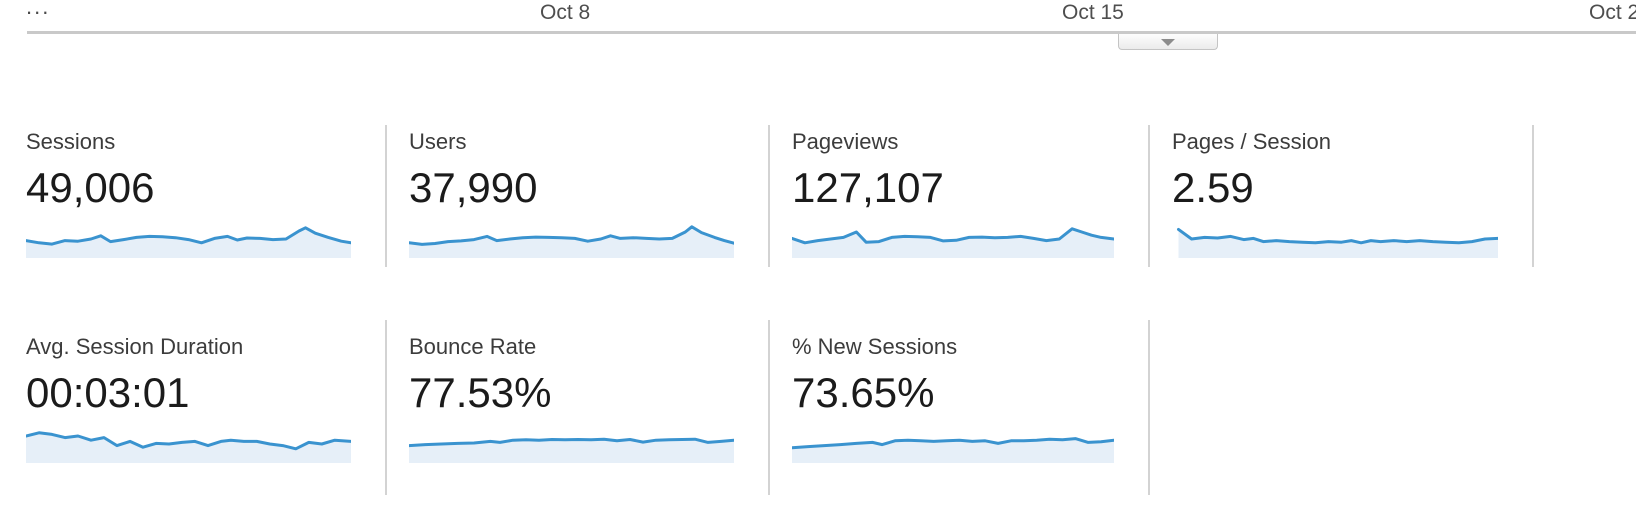  I want to click on metric-label: Users, so click(438, 141).